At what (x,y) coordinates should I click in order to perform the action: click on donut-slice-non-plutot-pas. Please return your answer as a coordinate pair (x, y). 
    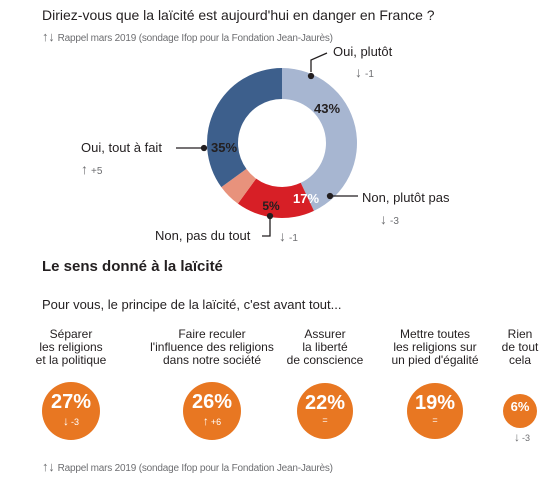
    Looking at the image, I should click on (275, 198).